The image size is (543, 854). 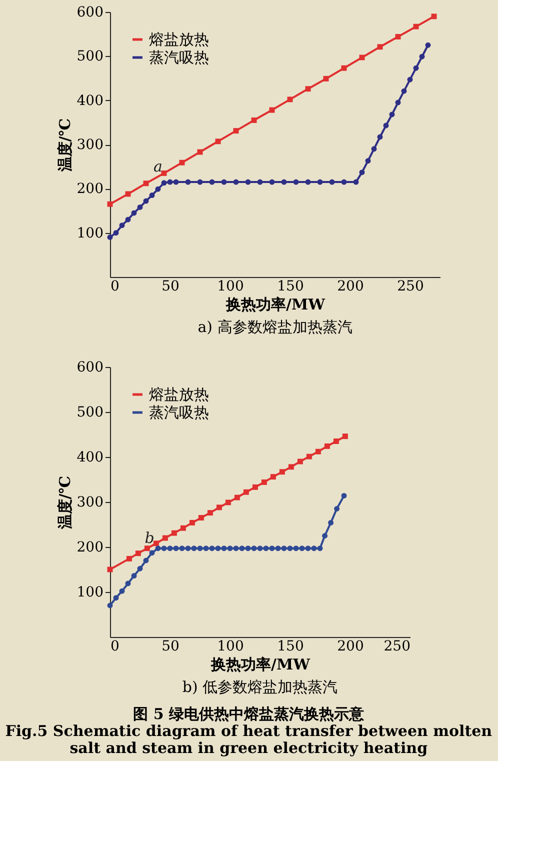 I want to click on legend-label: 蒸汽吸热, so click(x=179, y=413).